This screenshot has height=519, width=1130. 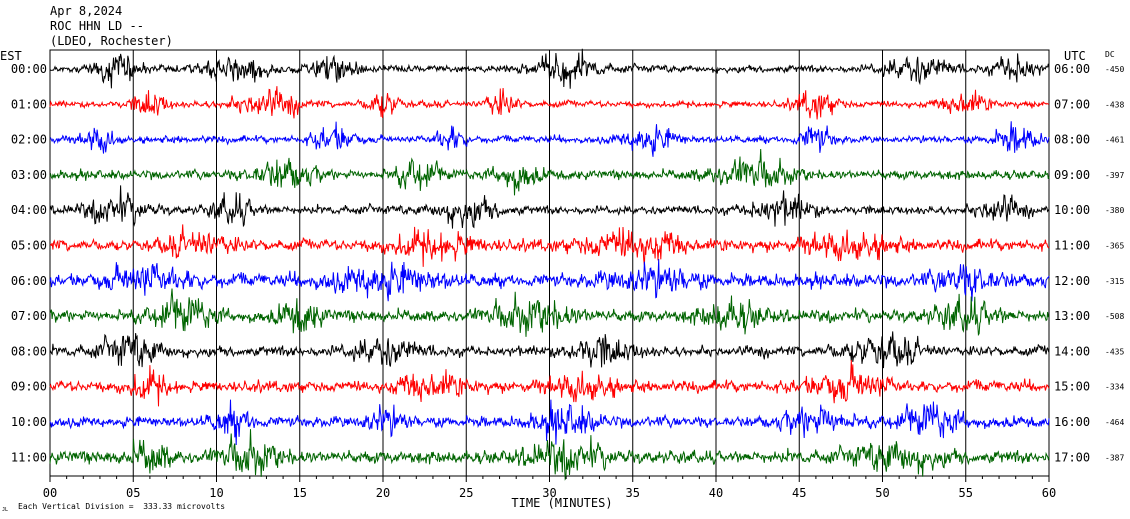 What do you see at coordinates (29, 351) in the screenshot?
I see `est-hour-label: 08:00` at bounding box center [29, 351].